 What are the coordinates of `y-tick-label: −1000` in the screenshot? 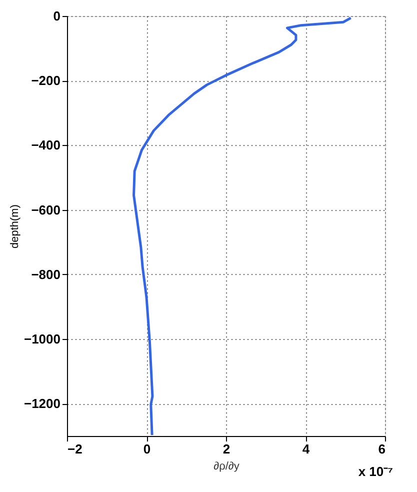 It's located at (42, 339).